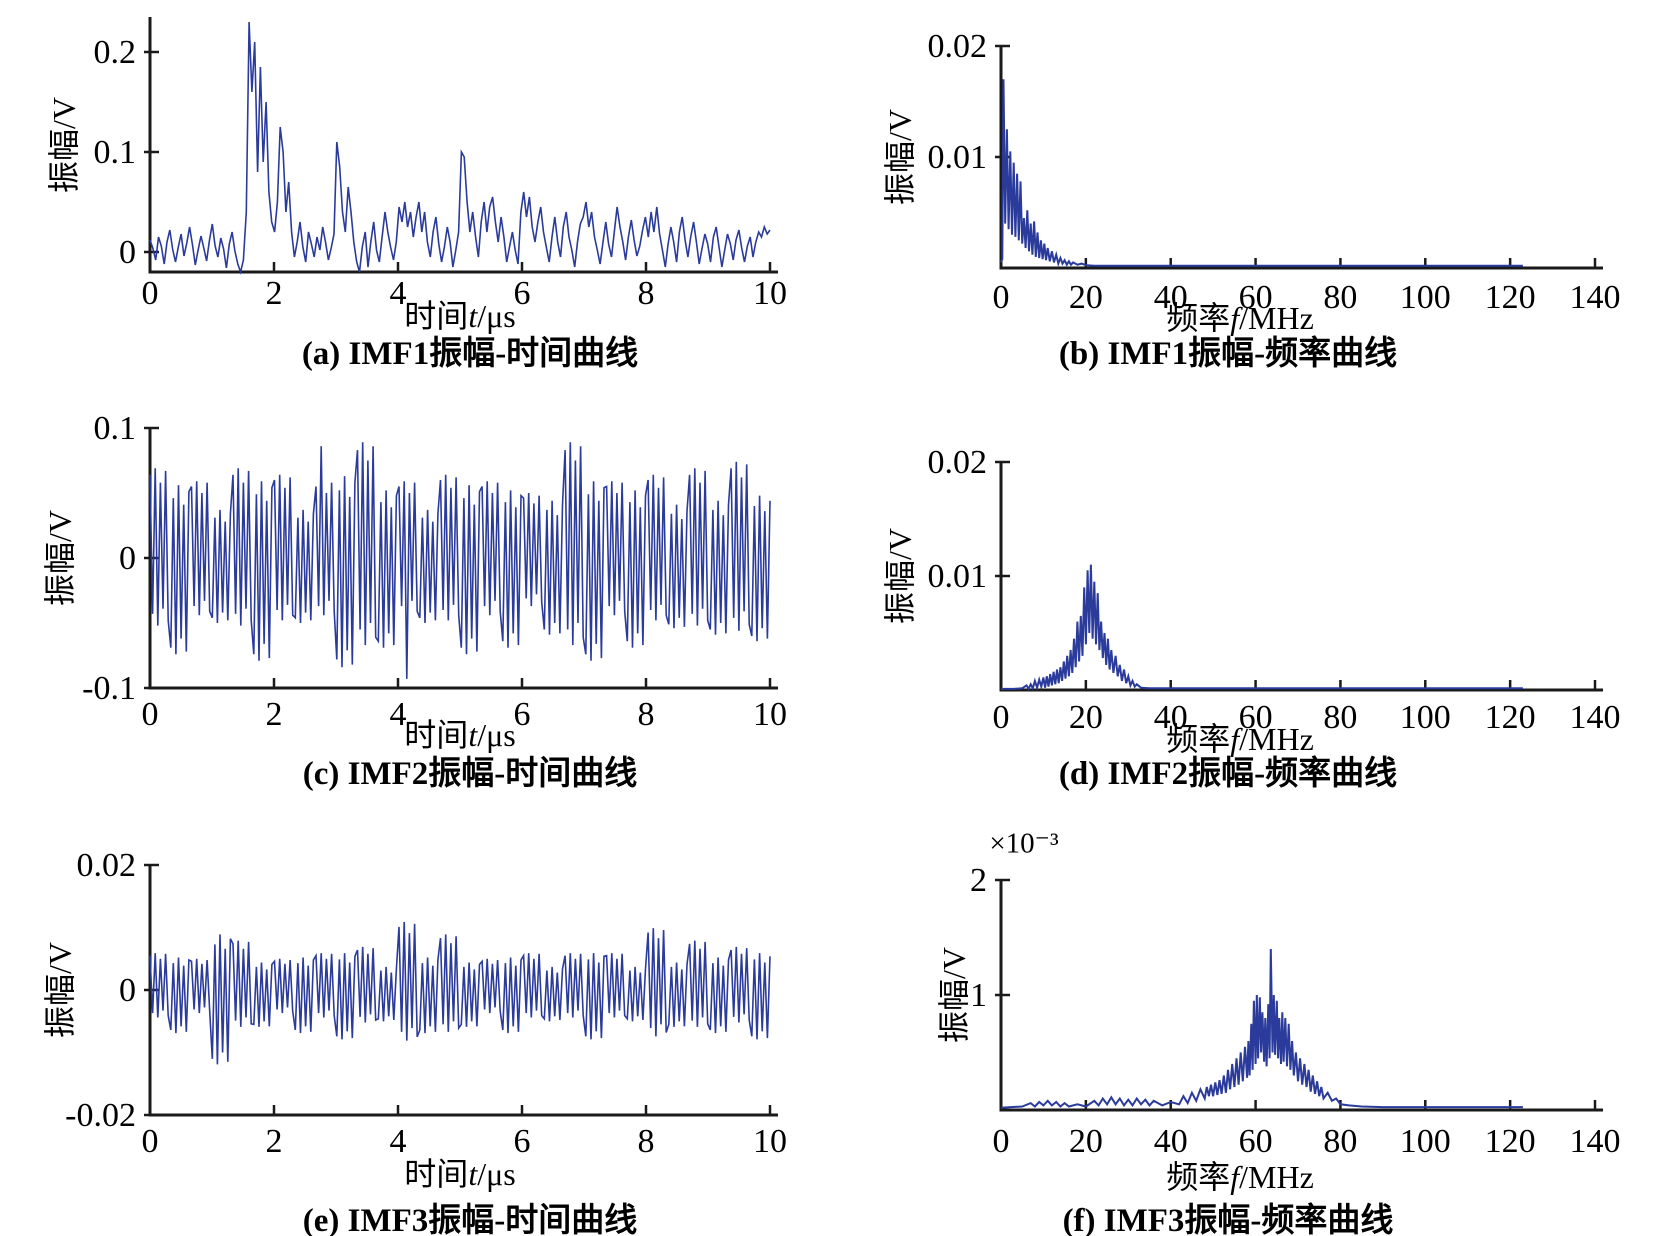  I want to click on chart-b-x-tick-label: 80, so click(1340, 297).